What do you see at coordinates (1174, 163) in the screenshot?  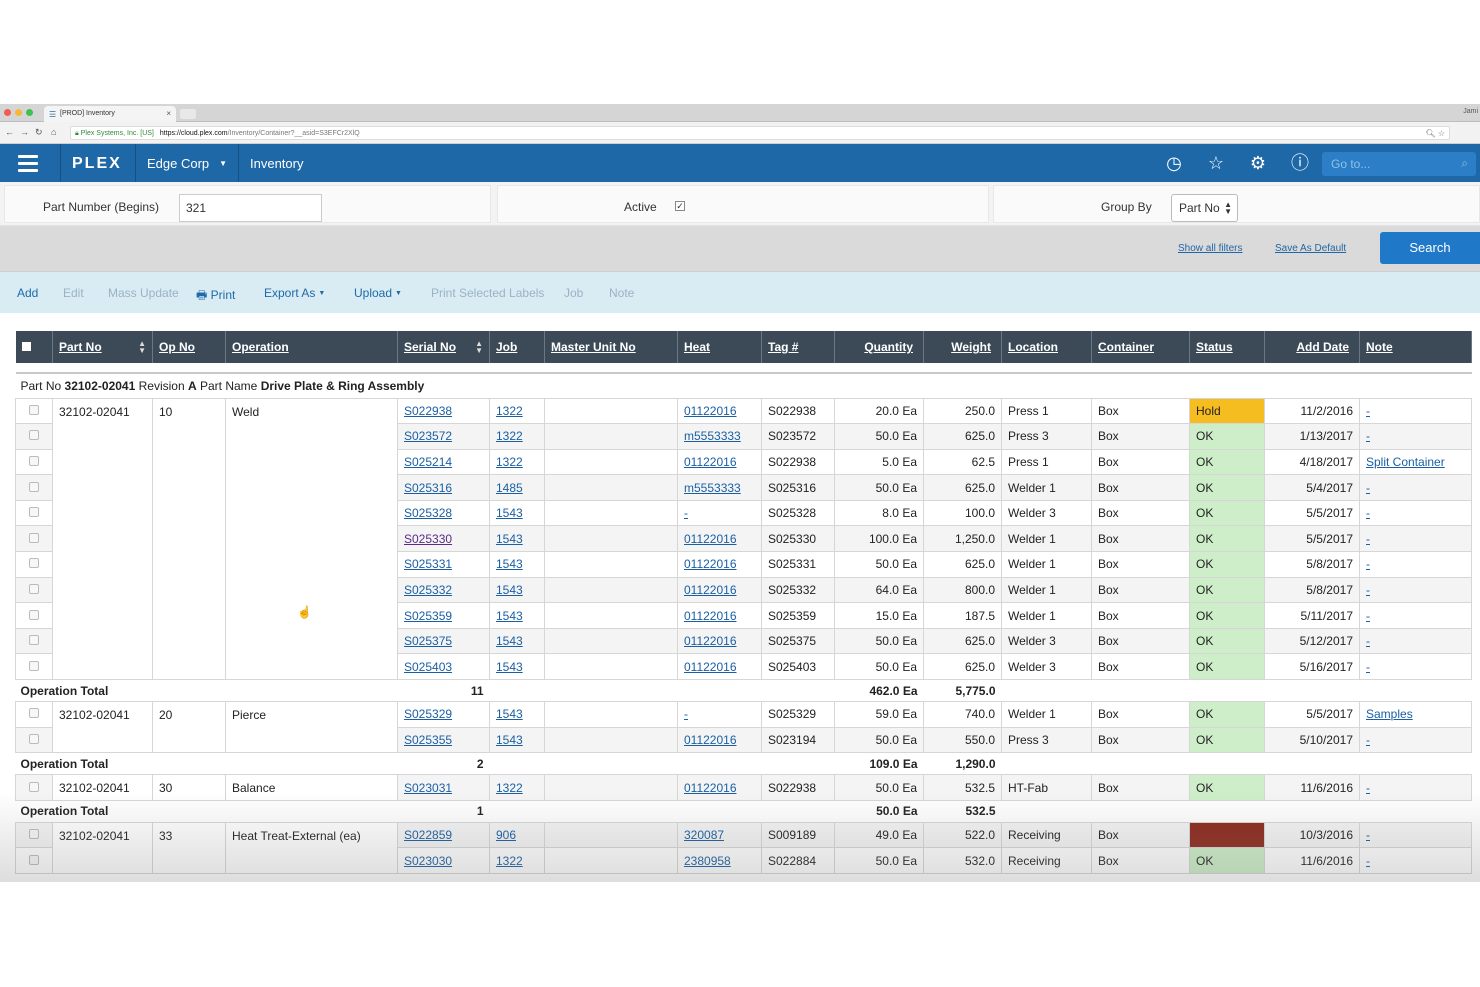 I see `clock-icon: ◷` at bounding box center [1174, 163].